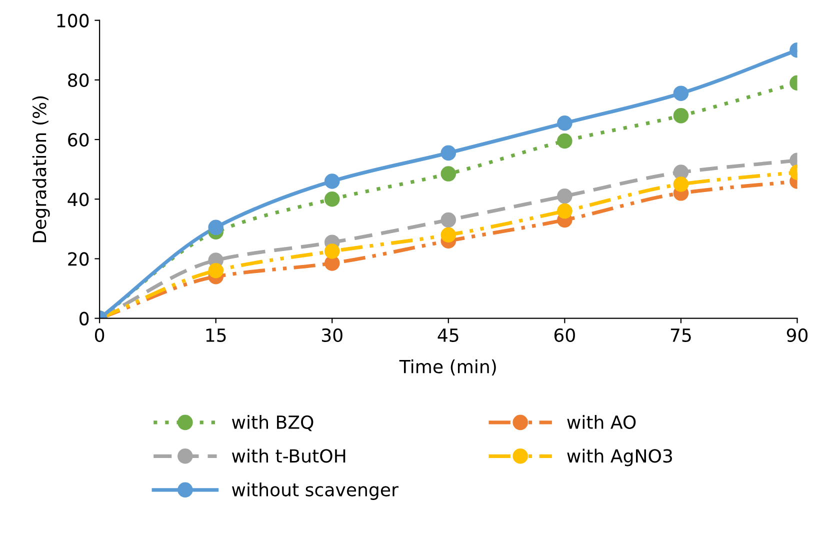 Image resolution: width=816 pixels, height=535 pixels. Describe the element at coordinates (78, 139) in the screenshot. I see `y-tick-label: 60` at that location.